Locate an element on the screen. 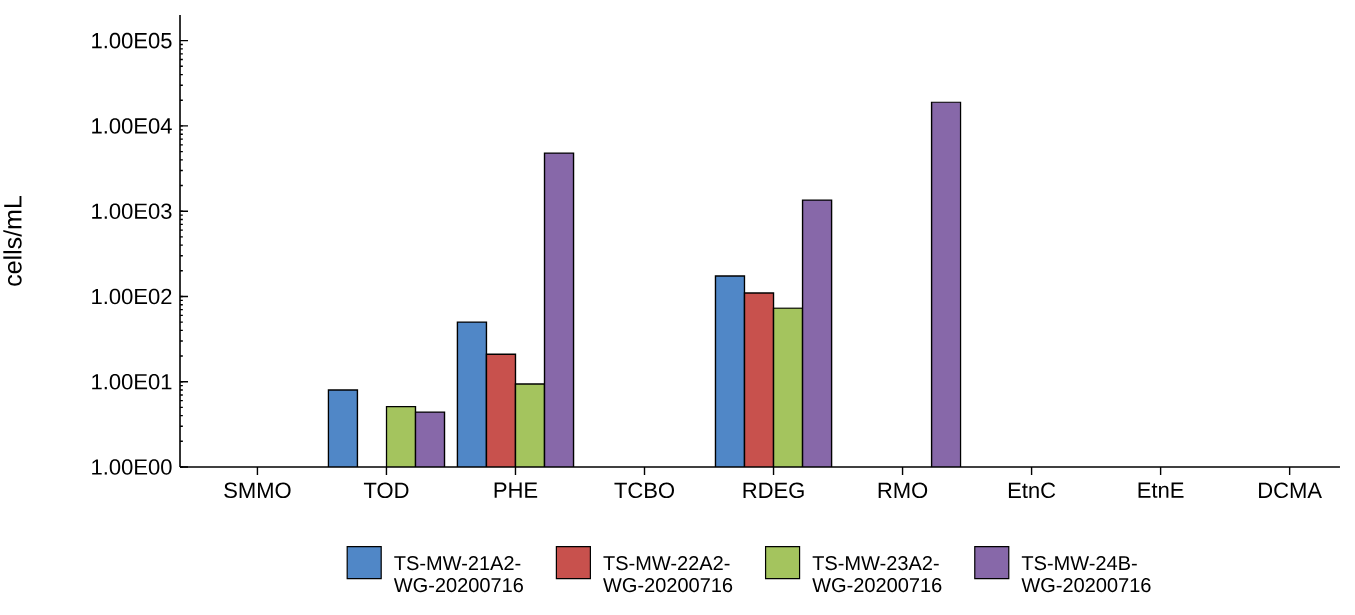 Image resolution: width=1355 pixels, height=615 pixels. y-tick-label: 1.00E02 is located at coordinates (132, 296).